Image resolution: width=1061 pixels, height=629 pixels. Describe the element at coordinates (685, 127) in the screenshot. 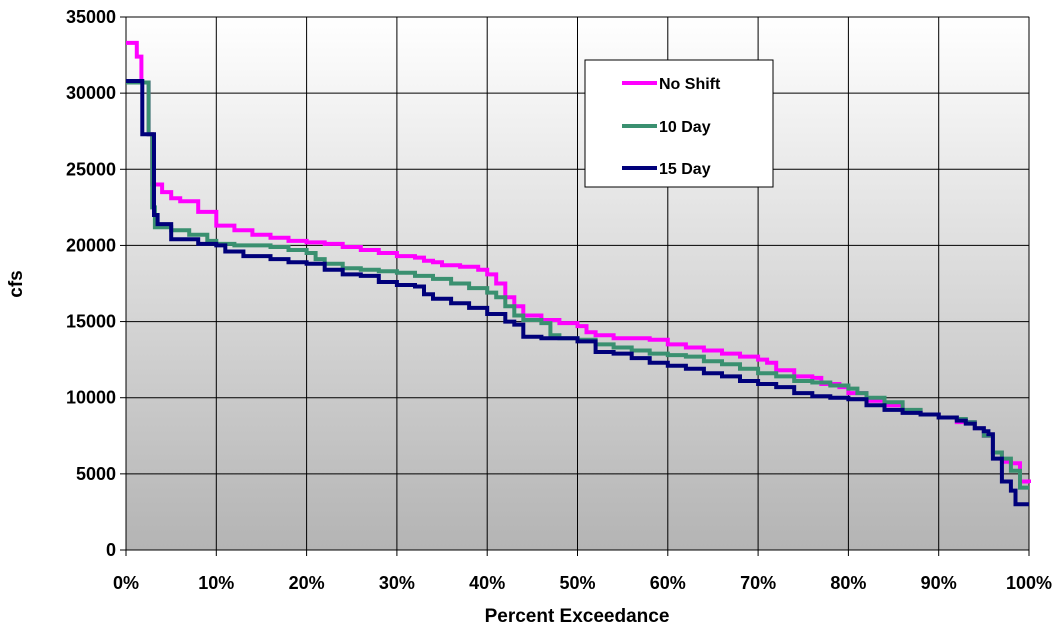

I see `legend-label-10-day: 10 Day` at that location.